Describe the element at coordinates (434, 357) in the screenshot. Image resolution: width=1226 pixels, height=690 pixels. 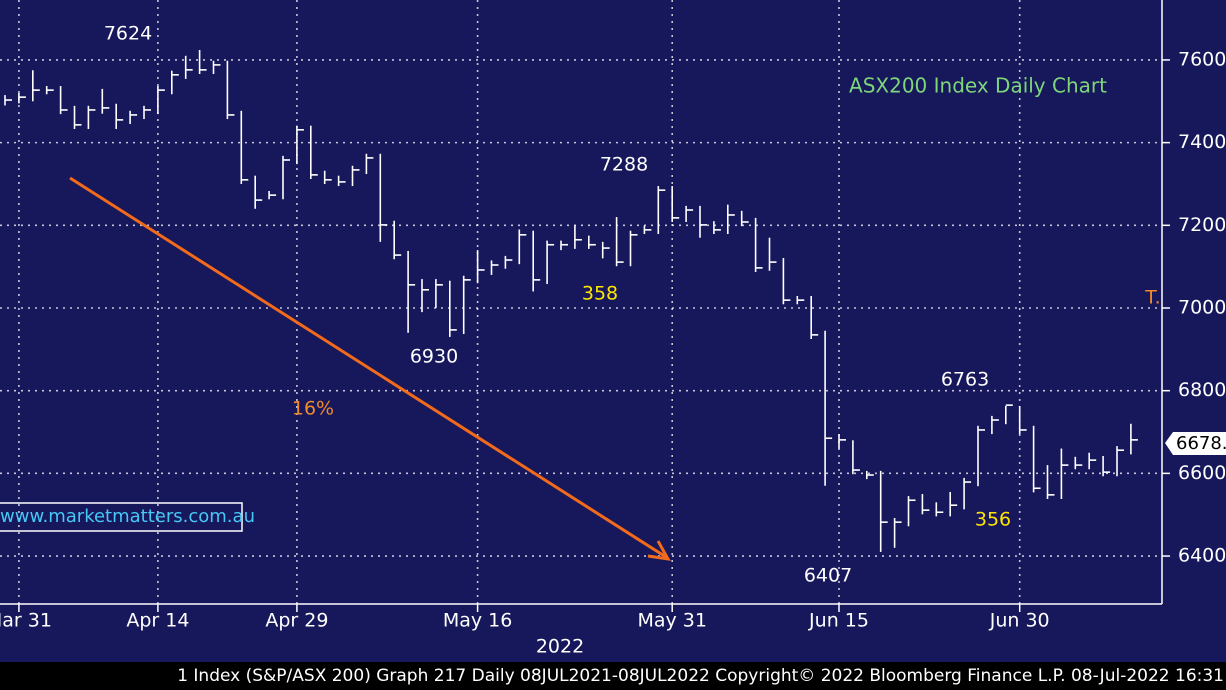
I see `annotation: 6930` at that location.